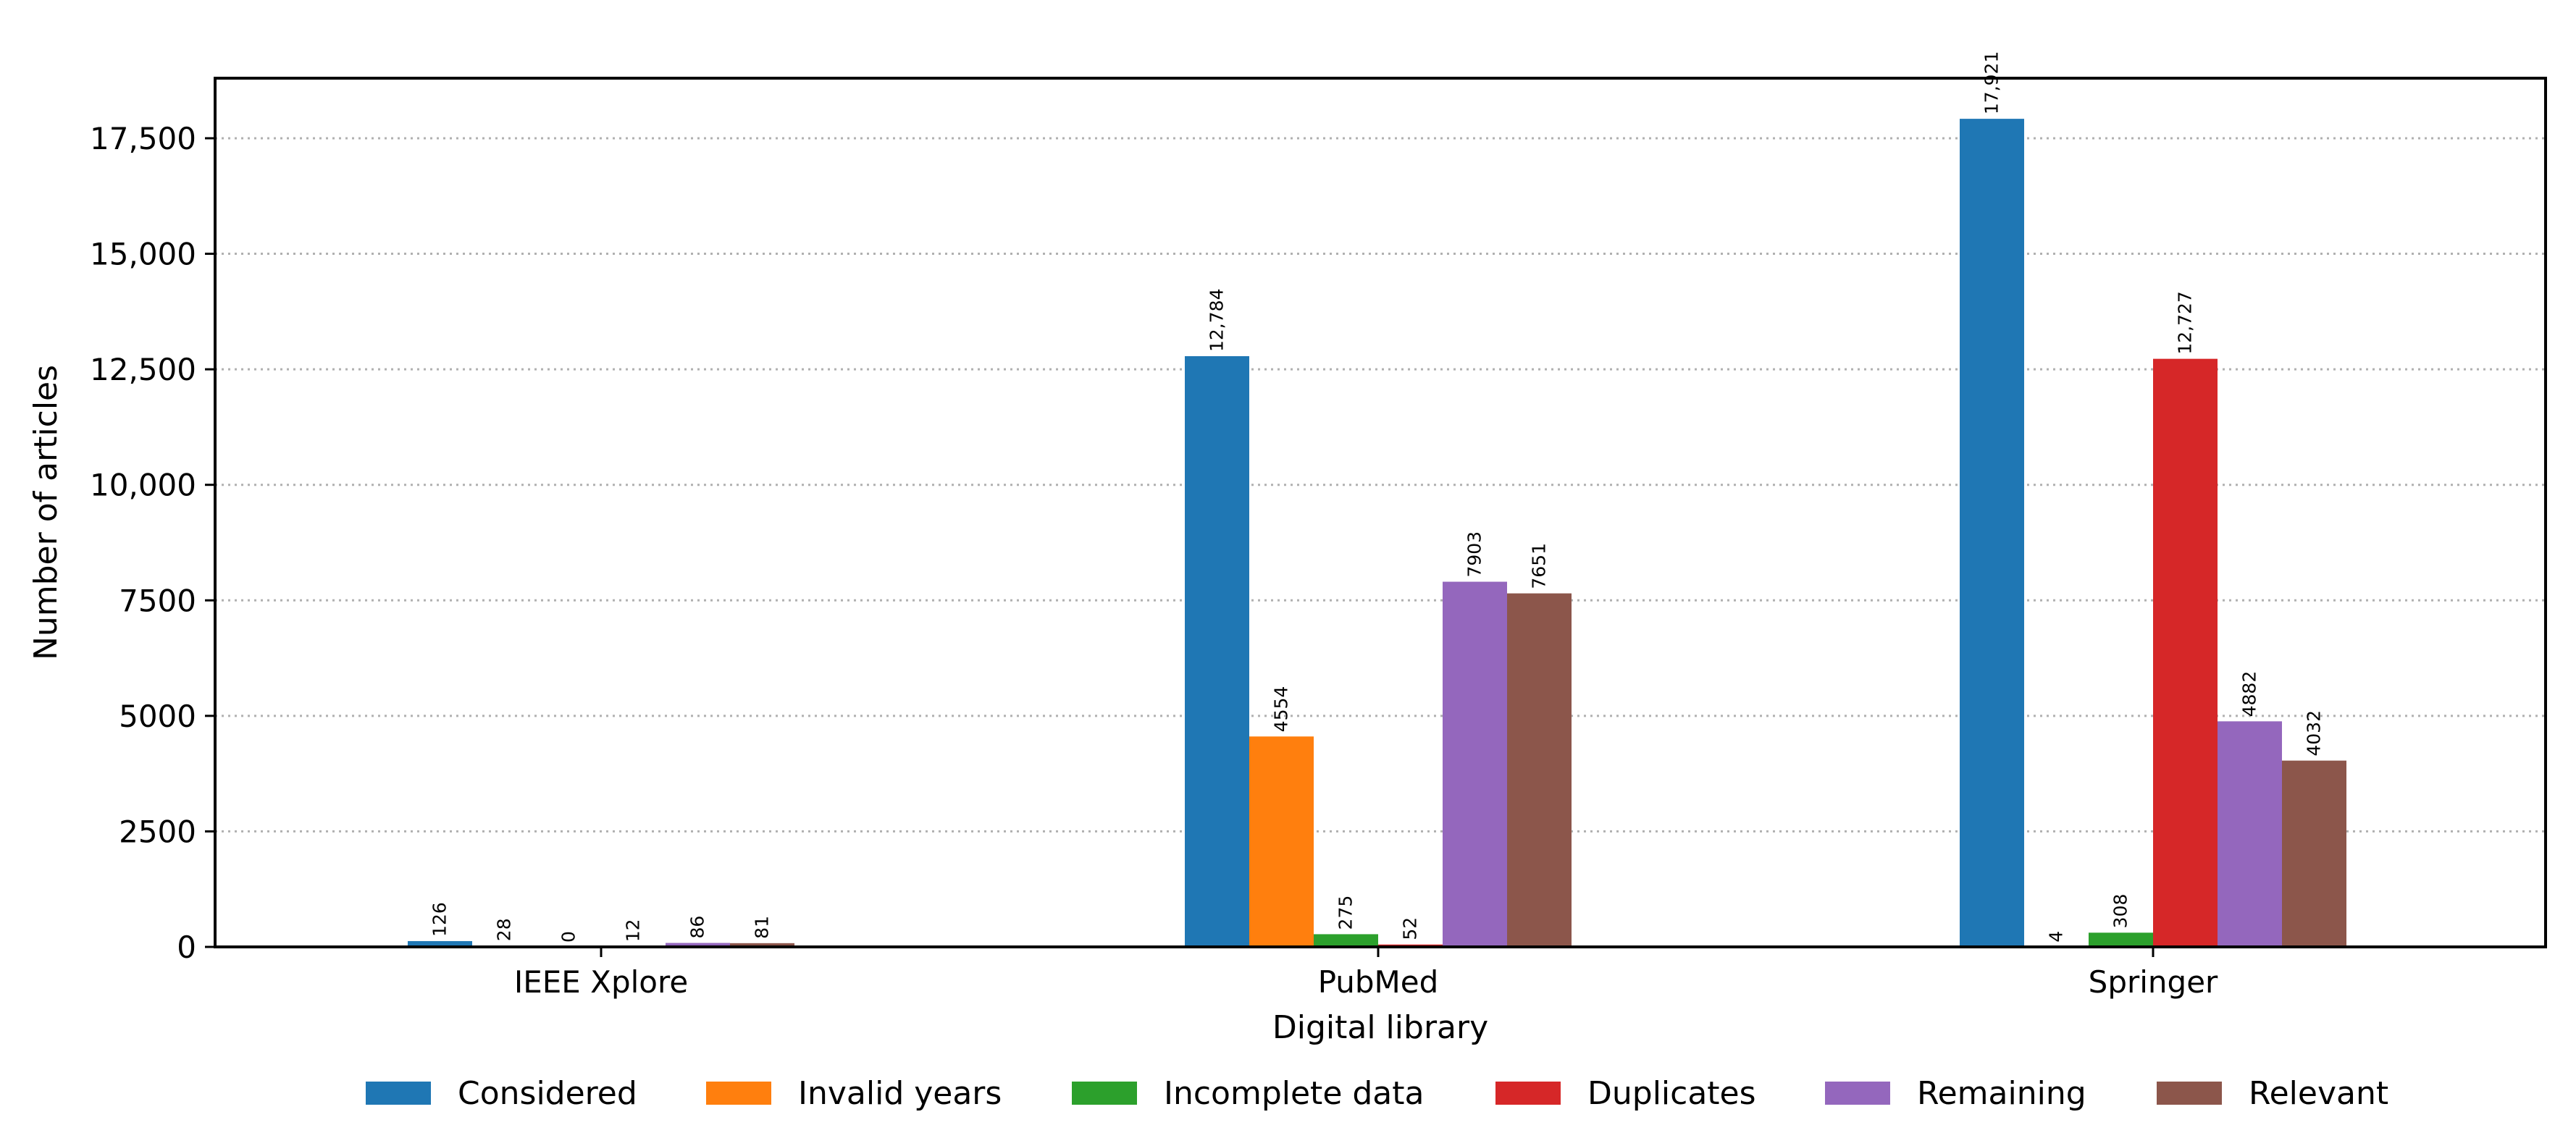 The width and height of the screenshot is (2576, 1125). I want to click on legend-label: Considered, so click(547, 1093).